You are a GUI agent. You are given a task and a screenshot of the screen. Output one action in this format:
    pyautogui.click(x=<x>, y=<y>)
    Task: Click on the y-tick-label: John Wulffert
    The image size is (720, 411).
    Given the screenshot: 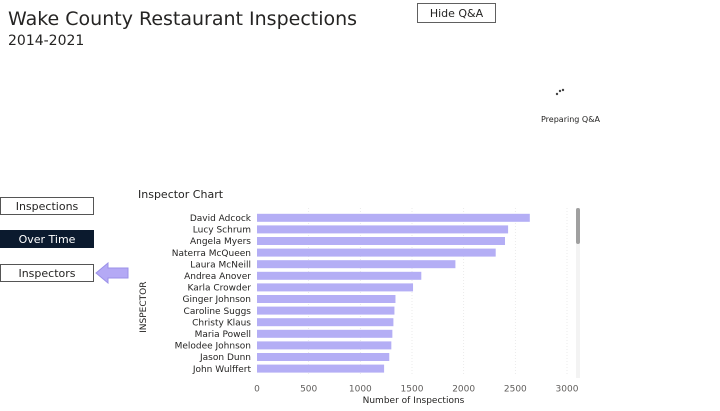 What is the action you would take?
    pyautogui.click(x=222, y=370)
    